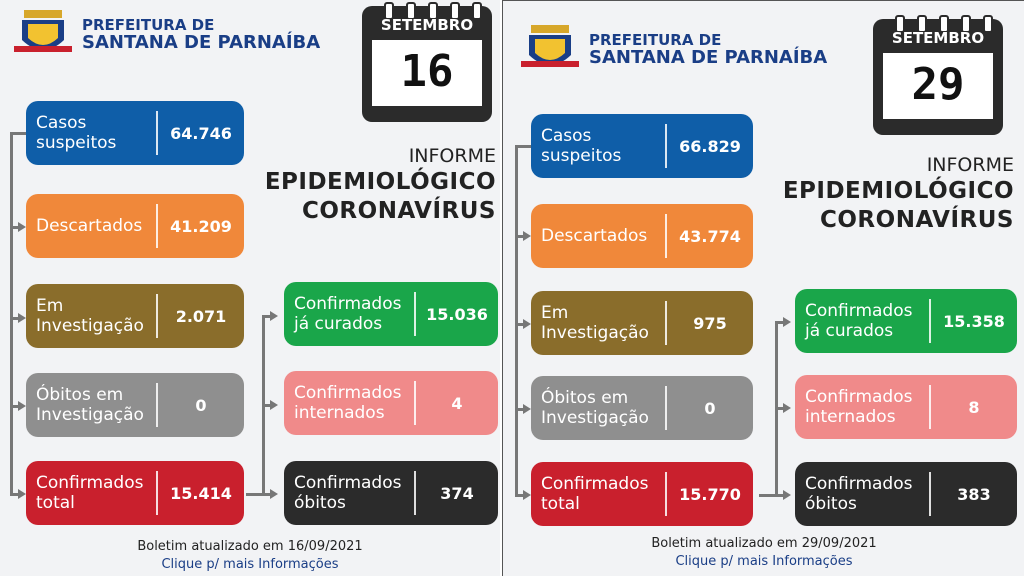 This screenshot has width=1024, height=576. I want to click on informe-line2: EPIDEMIOLÓGICO, so click(898, 191).